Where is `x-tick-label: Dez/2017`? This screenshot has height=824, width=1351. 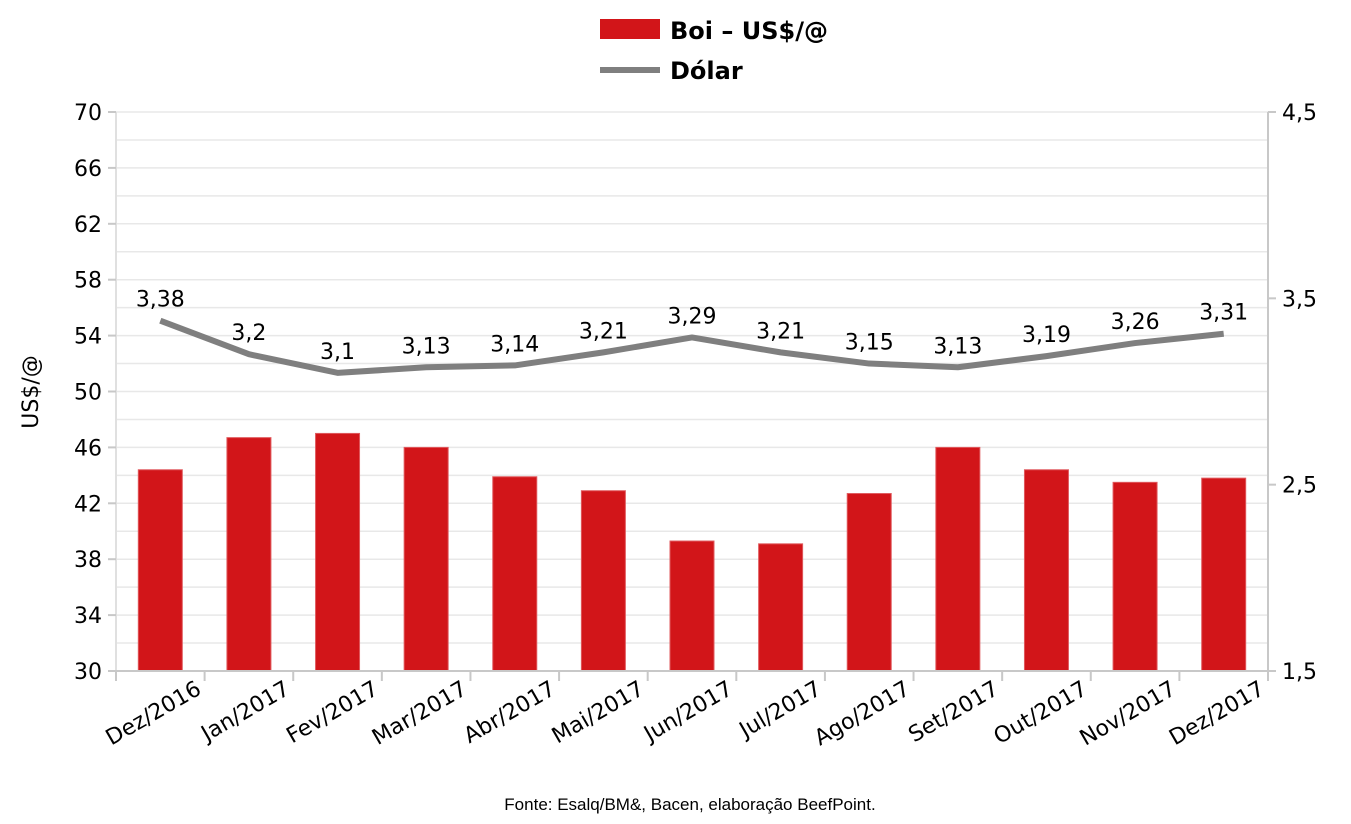 x-tick-label: Dez/2017 is located at coordinates (1217, 714).